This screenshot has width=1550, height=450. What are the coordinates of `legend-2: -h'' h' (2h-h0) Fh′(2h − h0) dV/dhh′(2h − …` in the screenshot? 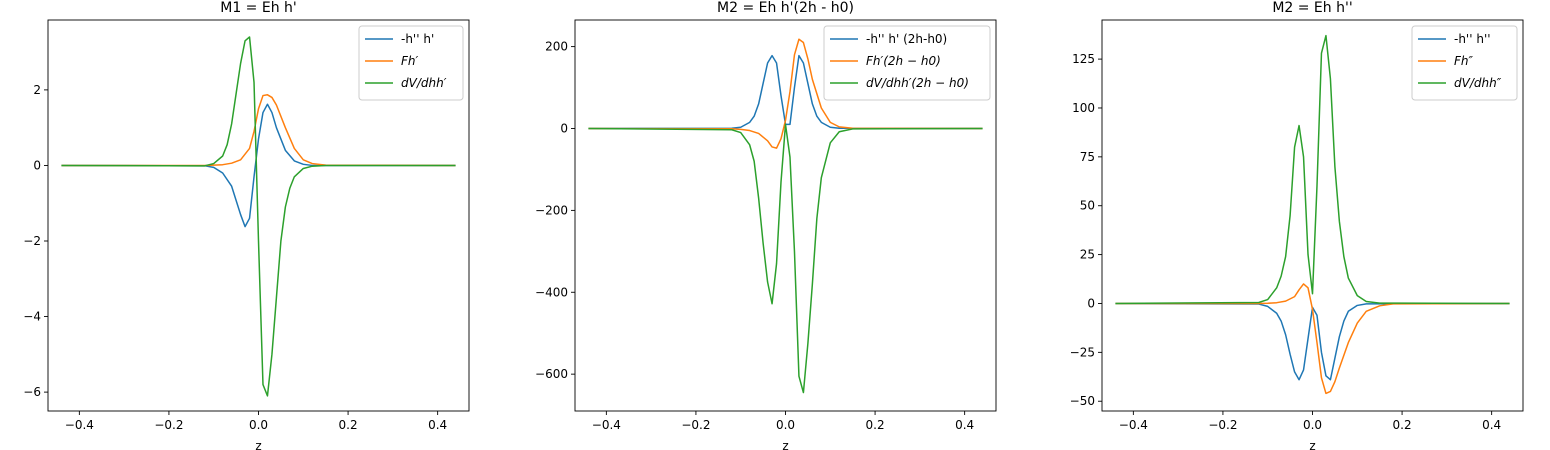 It's located at (907, 63).